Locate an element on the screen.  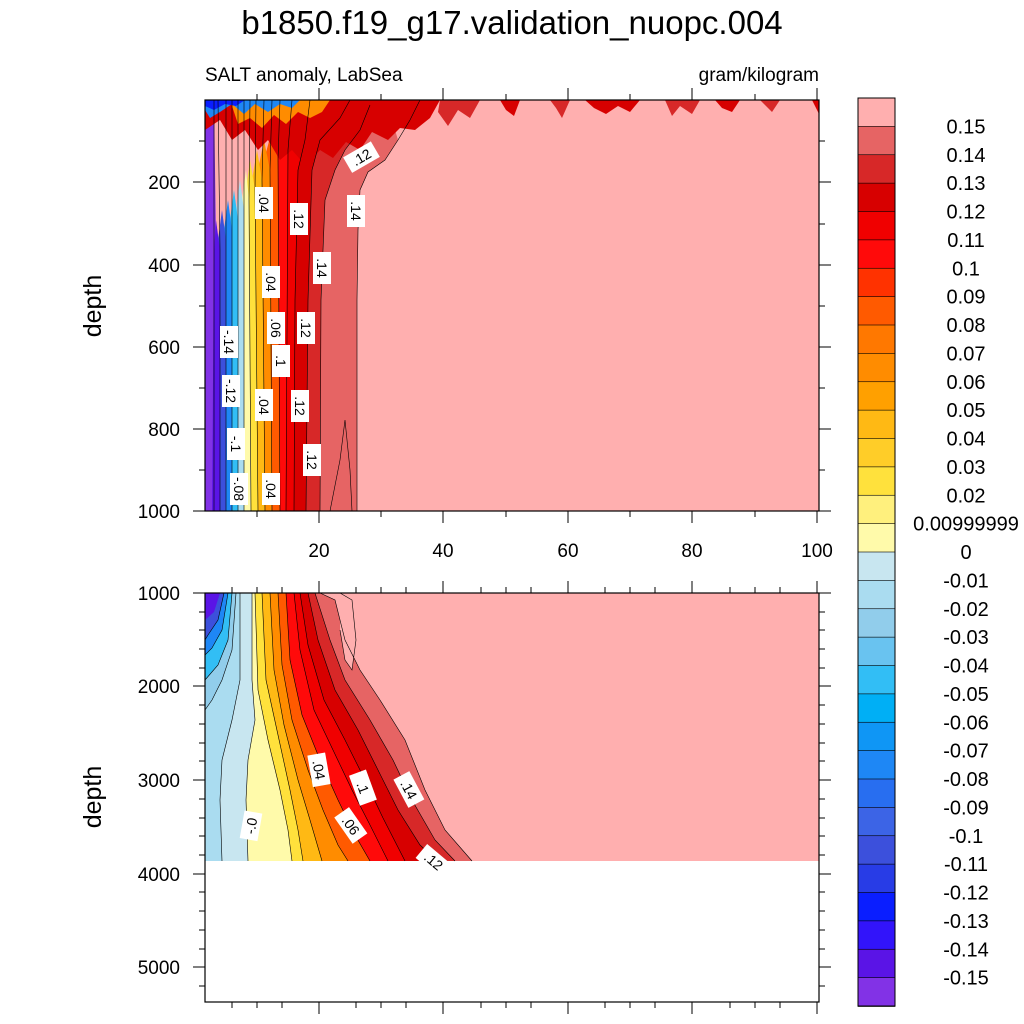
lower-y-tick-label: 5000 is located at coordinates (159, 968).